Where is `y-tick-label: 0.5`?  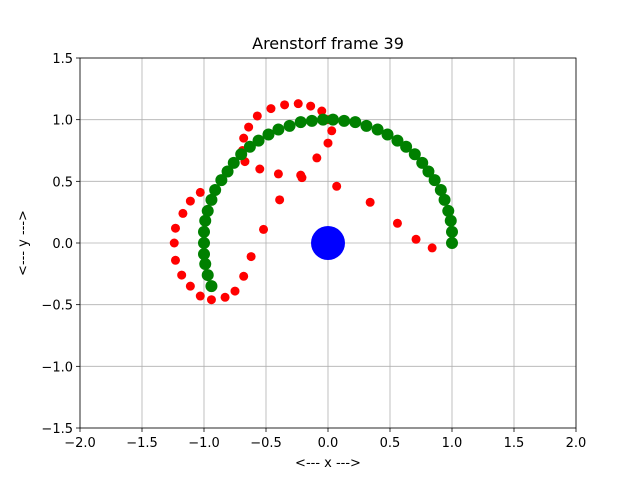
y-tick-label: 0.5 is located at coordinates (62, 182).